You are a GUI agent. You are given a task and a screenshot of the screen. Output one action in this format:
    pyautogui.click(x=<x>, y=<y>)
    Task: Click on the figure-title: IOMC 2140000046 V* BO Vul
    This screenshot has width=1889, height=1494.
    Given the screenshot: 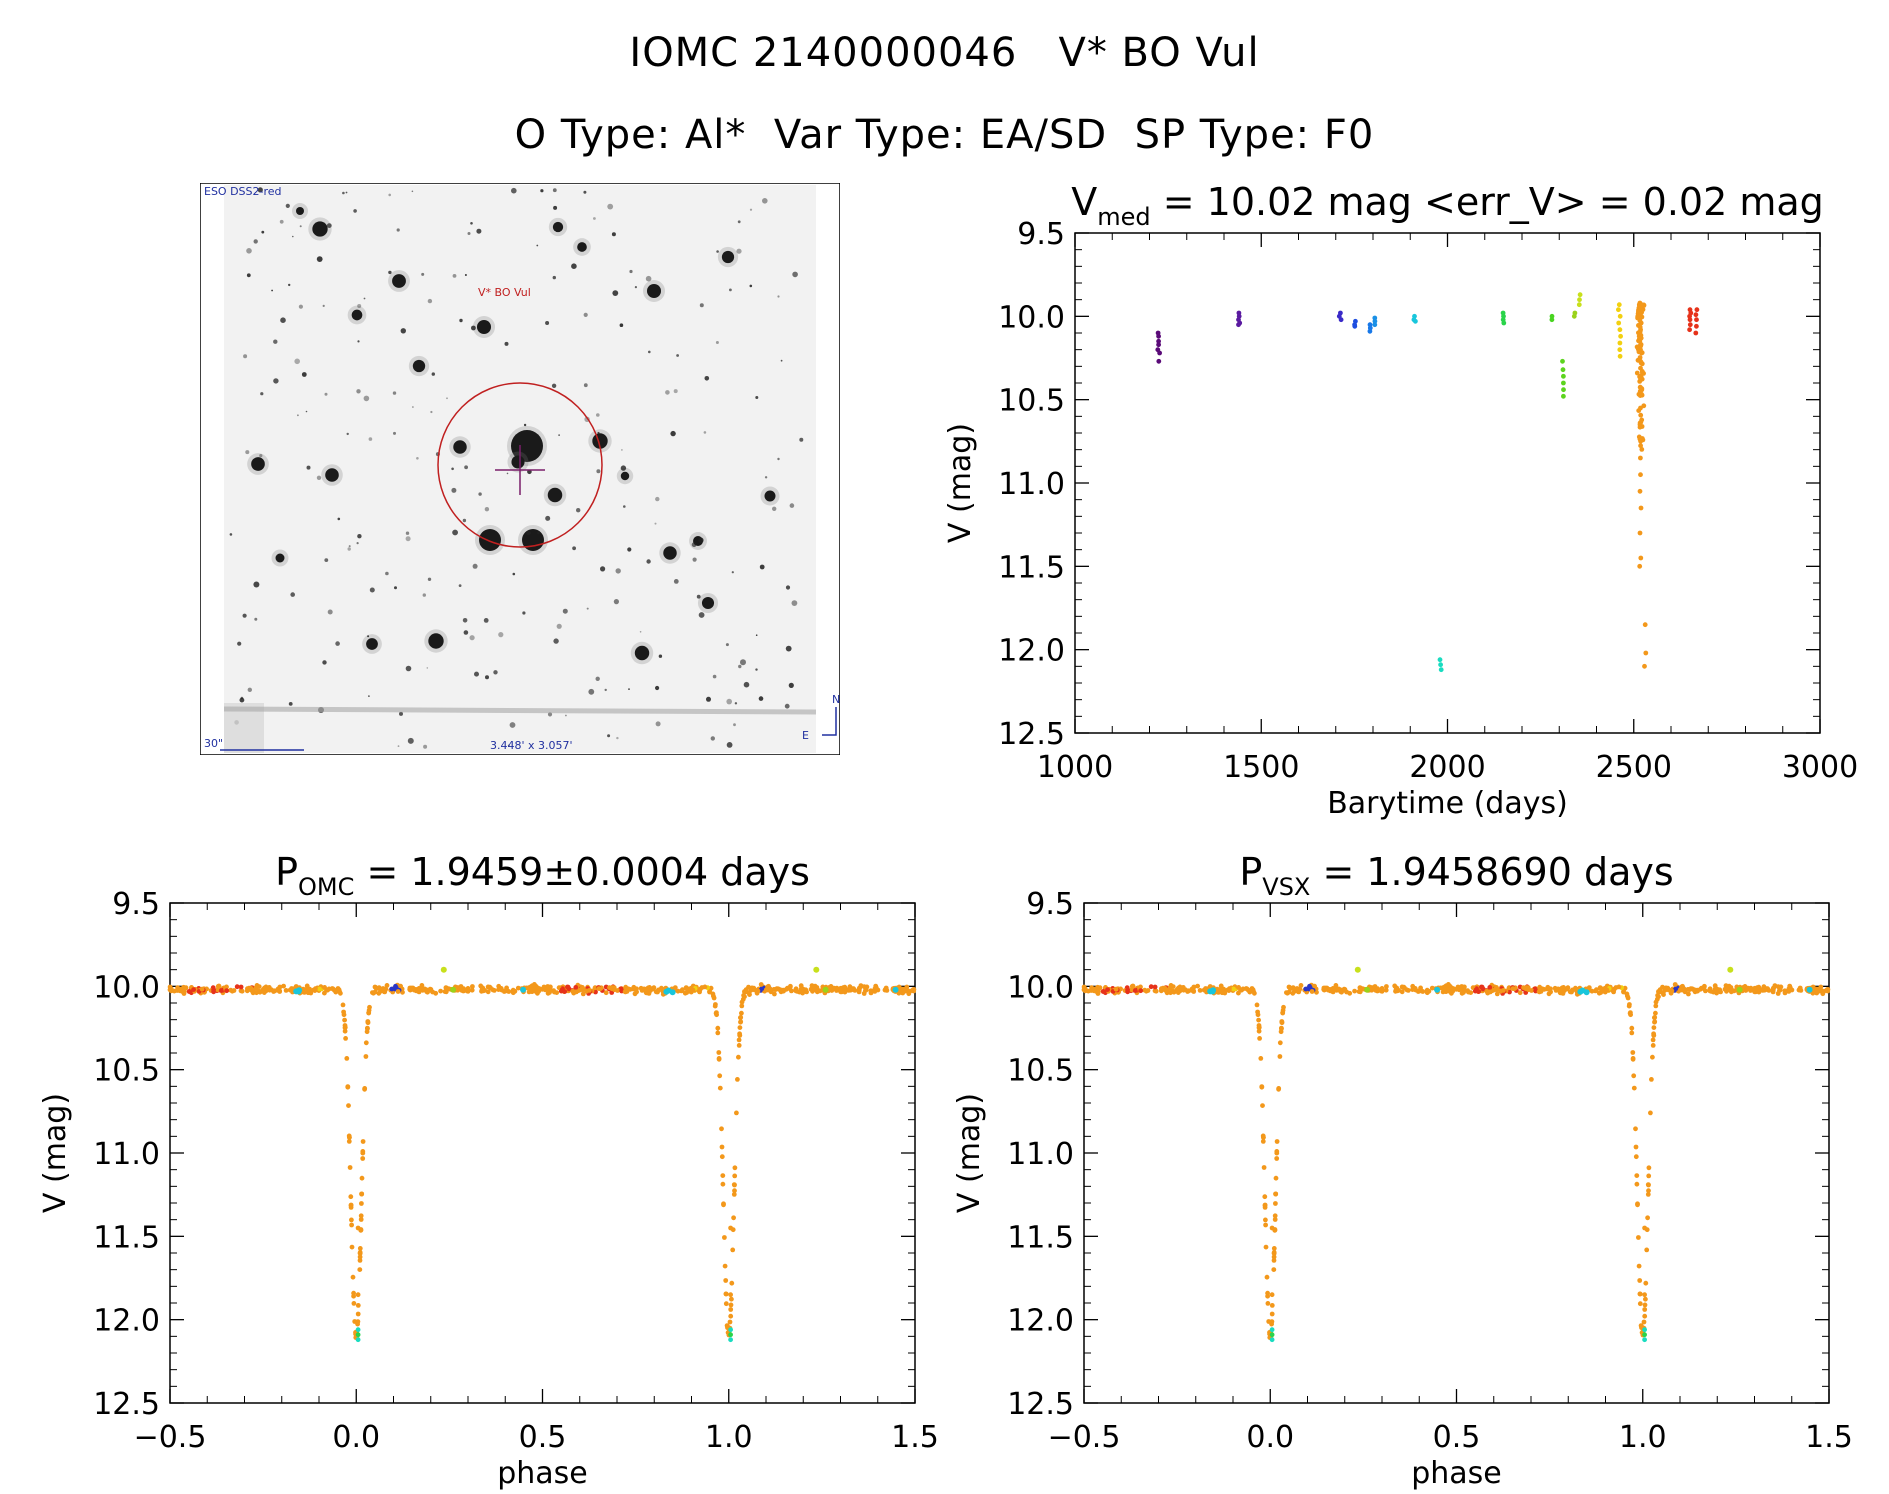 What is the action you would take?
    pyautogui.click(x=944, y=53)
    